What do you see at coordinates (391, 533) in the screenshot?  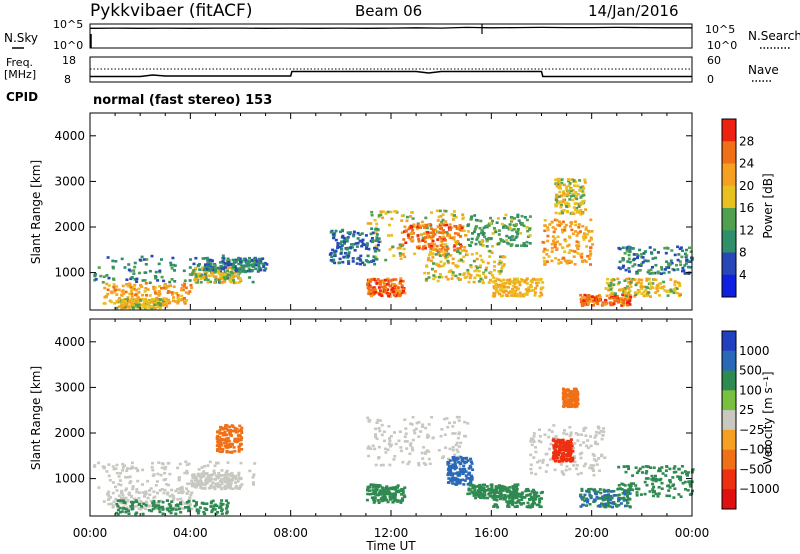 I see `x-tick-label: 12:00` at bounding box center [391, 533].